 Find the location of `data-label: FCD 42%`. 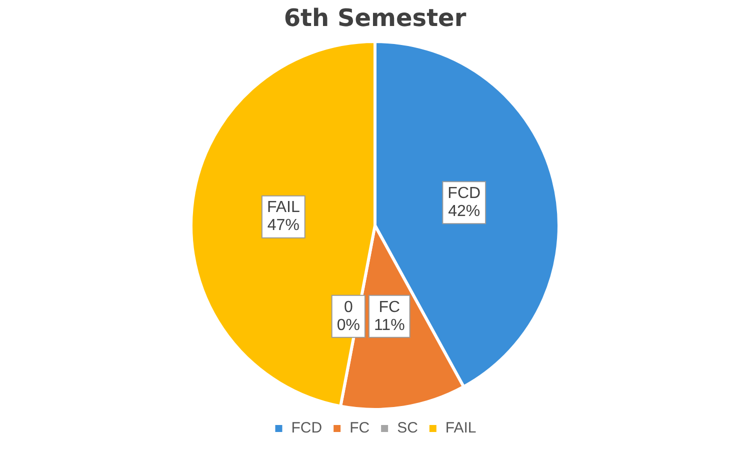

data-label: FCD 42% is located at coordinates (464, 202).